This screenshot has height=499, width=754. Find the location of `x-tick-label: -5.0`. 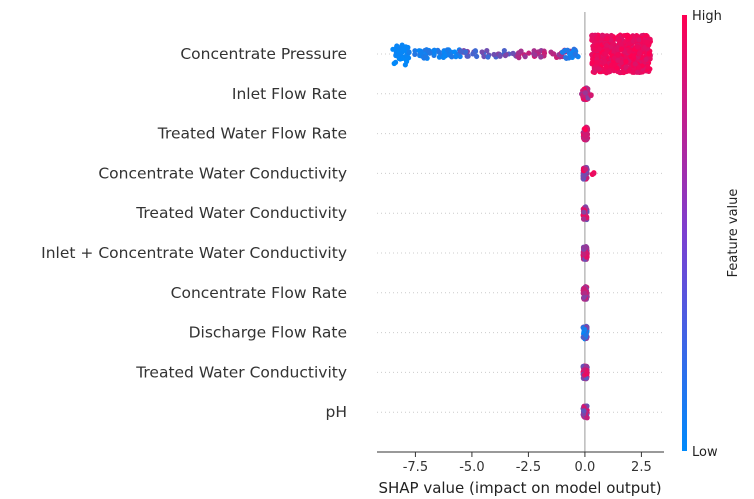

x-tick-label: -5.0 is located at coordinates (471, 467).